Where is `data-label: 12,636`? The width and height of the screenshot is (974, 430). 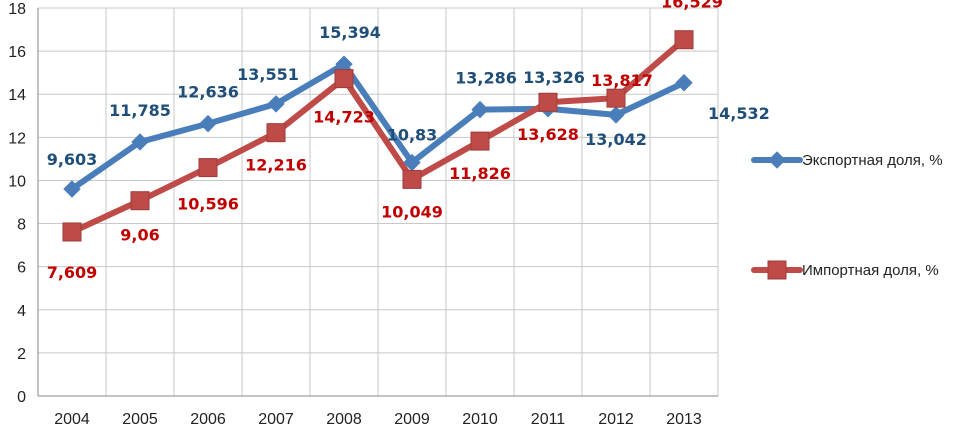
data-label: 12,636 is located at coordinates (208, 92).